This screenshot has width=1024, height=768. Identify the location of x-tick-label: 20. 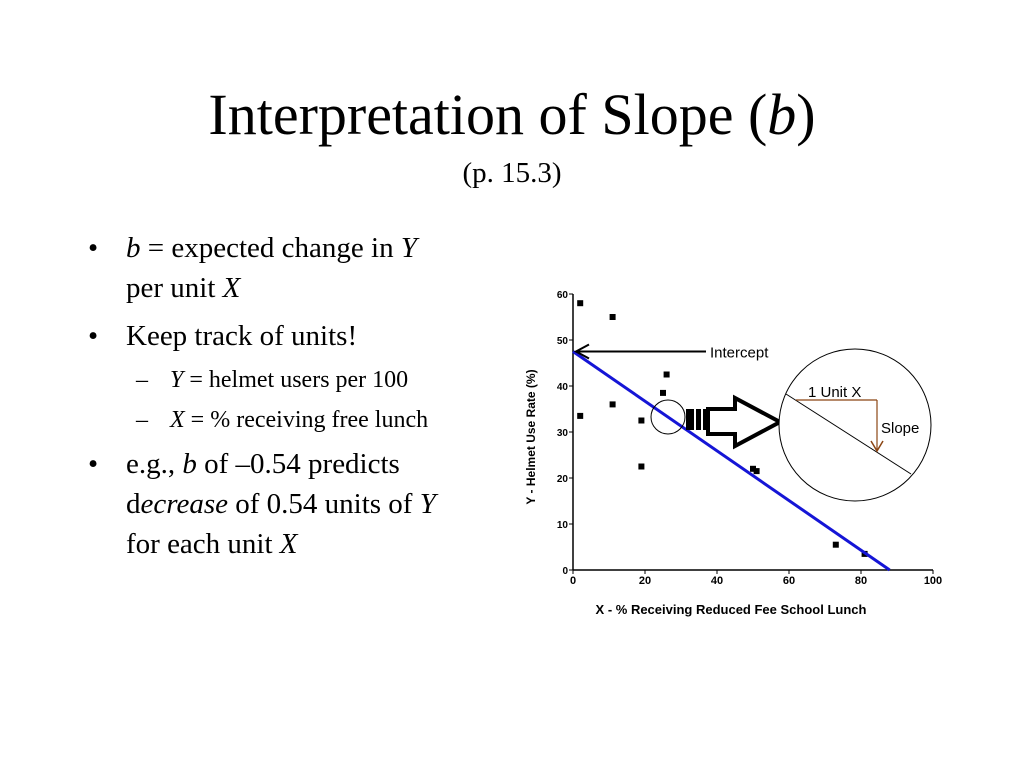
(645, 581).